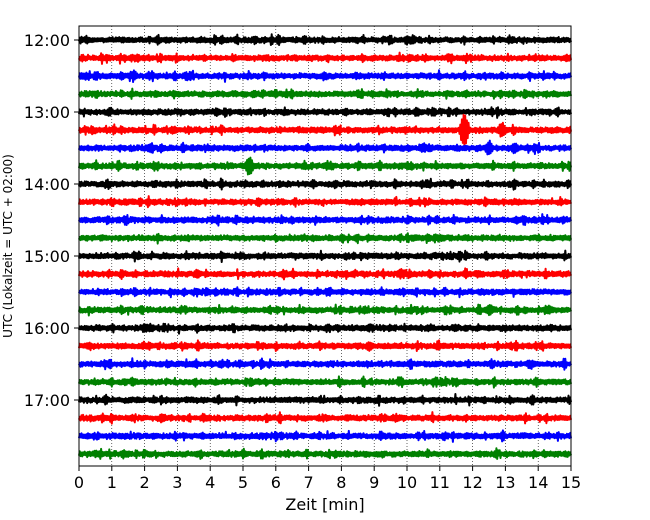 The image size is (650, 520). I want to click on y-axis-ticks: 12:00 13:00 14:00 15:00 16:00 17:00, so click(51, 220).